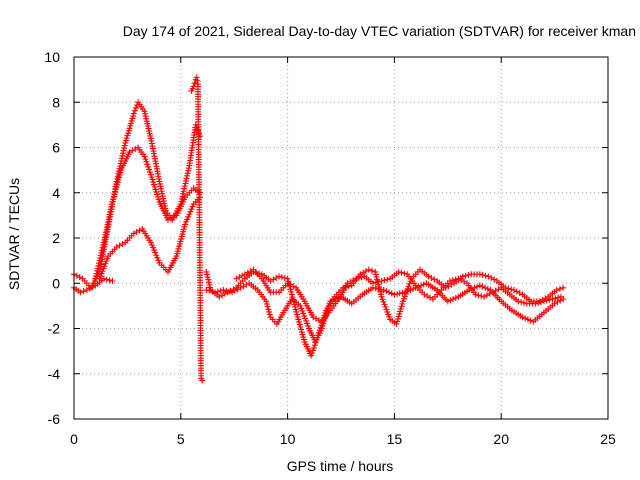  What do you see at coordinates (52, 57) in the screenshot?
I see `y-tick-label: 10` at bounding box center [52, 57].